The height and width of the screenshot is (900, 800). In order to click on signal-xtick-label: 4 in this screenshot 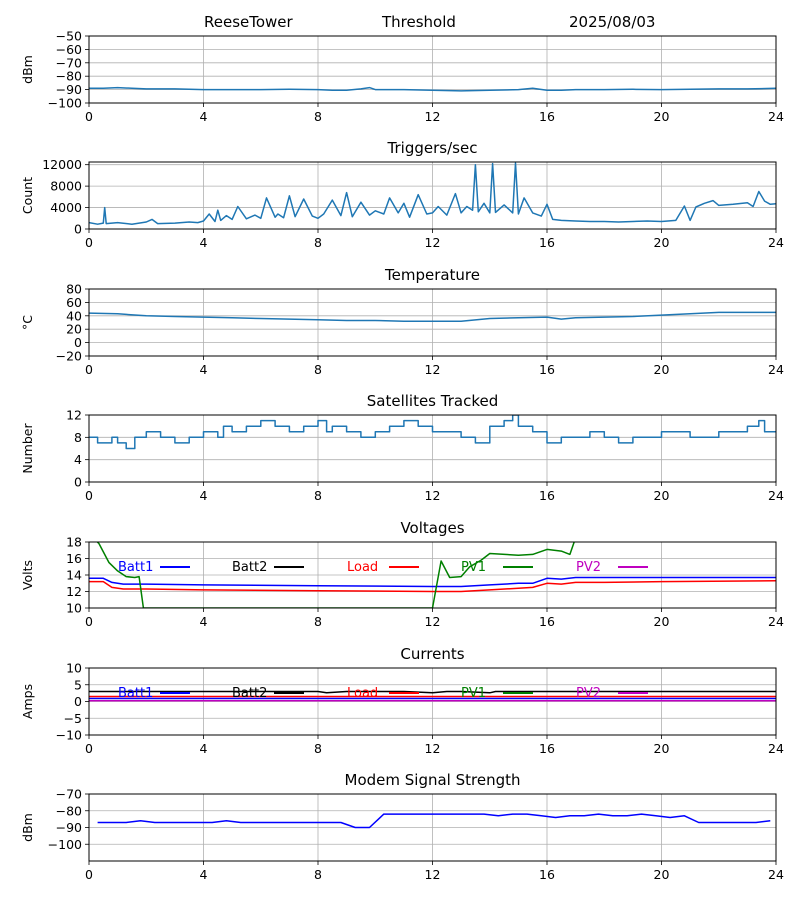, I will do `click(204, 116)`.